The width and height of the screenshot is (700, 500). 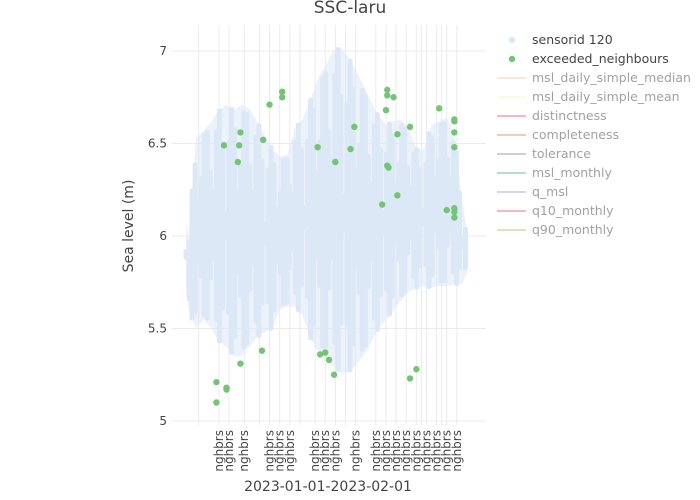 What do you see at coordinates (350, 9) in the screenshot?
I see `chart-title: SSC-laru` at bounding box center [350, 9].